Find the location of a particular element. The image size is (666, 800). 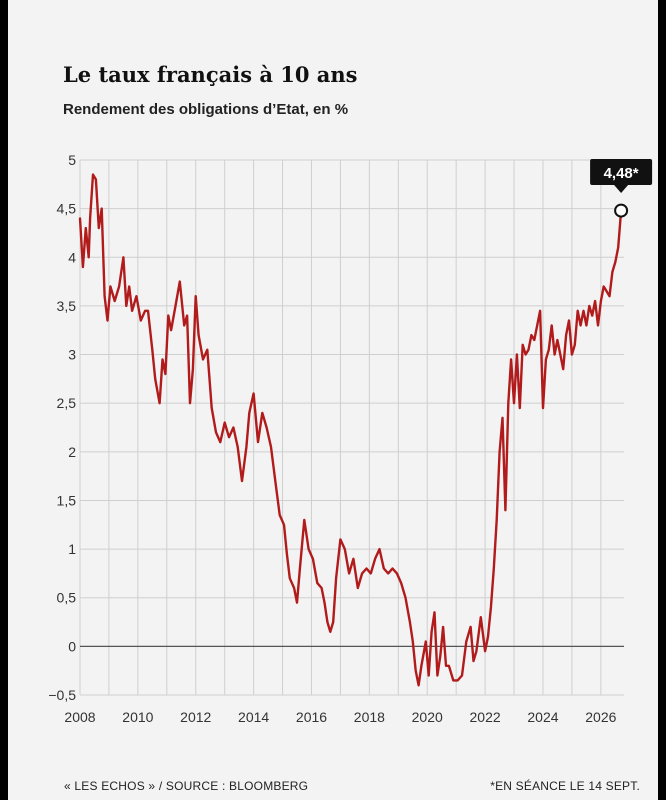

y-tick-label: 3,5 is located at coordinates (67, 306).